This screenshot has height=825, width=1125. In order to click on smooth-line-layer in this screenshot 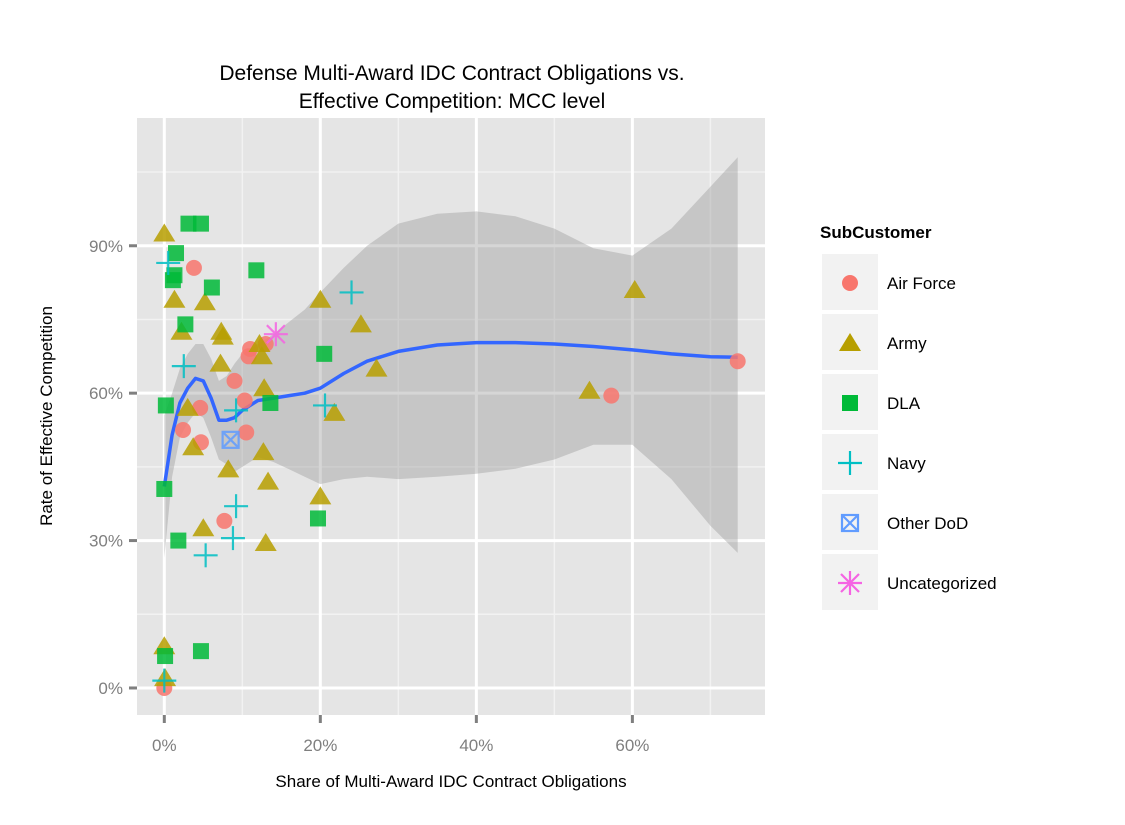, I will do `click(450, 413)`.